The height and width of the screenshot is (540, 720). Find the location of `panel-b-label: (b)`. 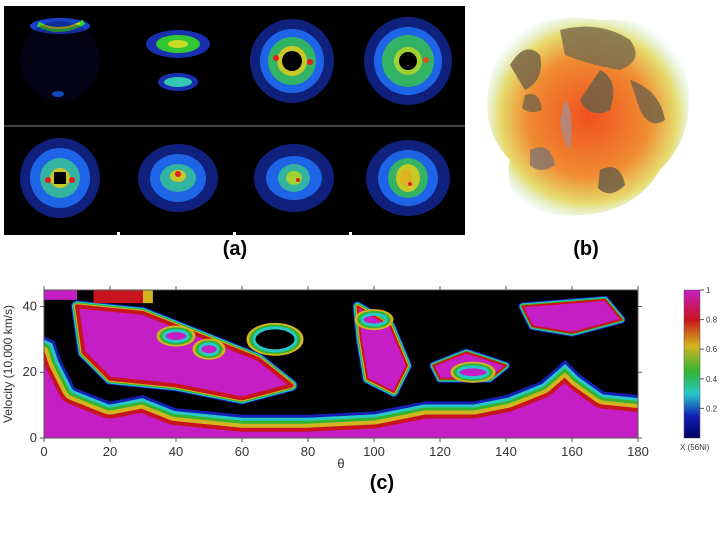

panel-b-label: (b) is located at coordinates (586, 249).